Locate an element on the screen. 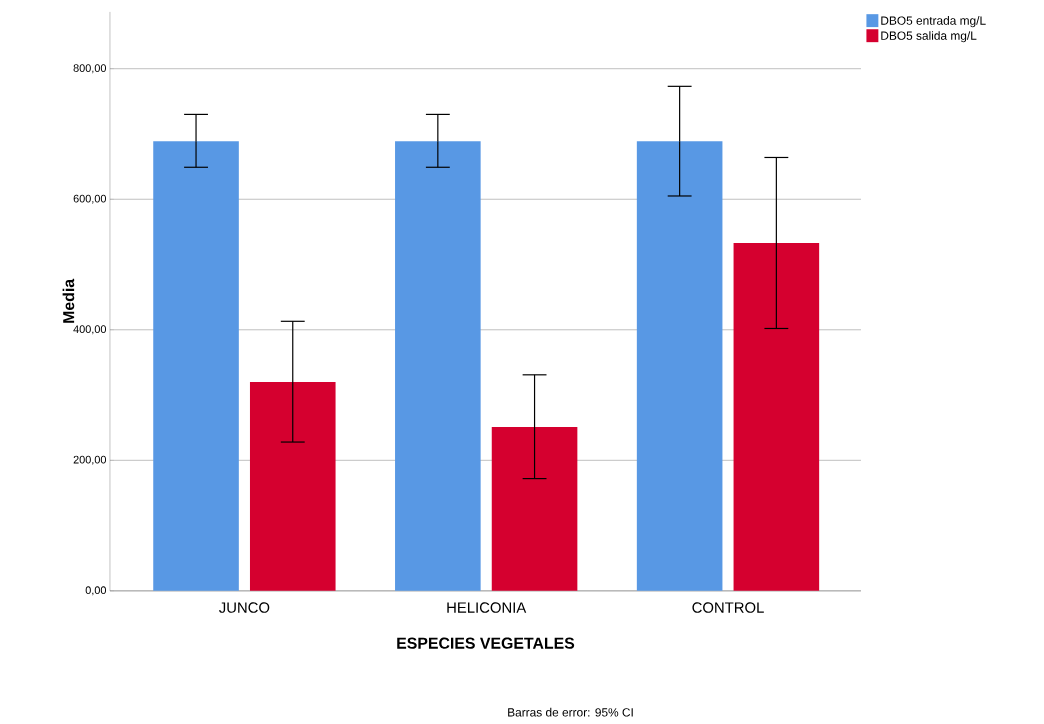  y-tick-label: 200,00 is located at coordinates (90, 460).